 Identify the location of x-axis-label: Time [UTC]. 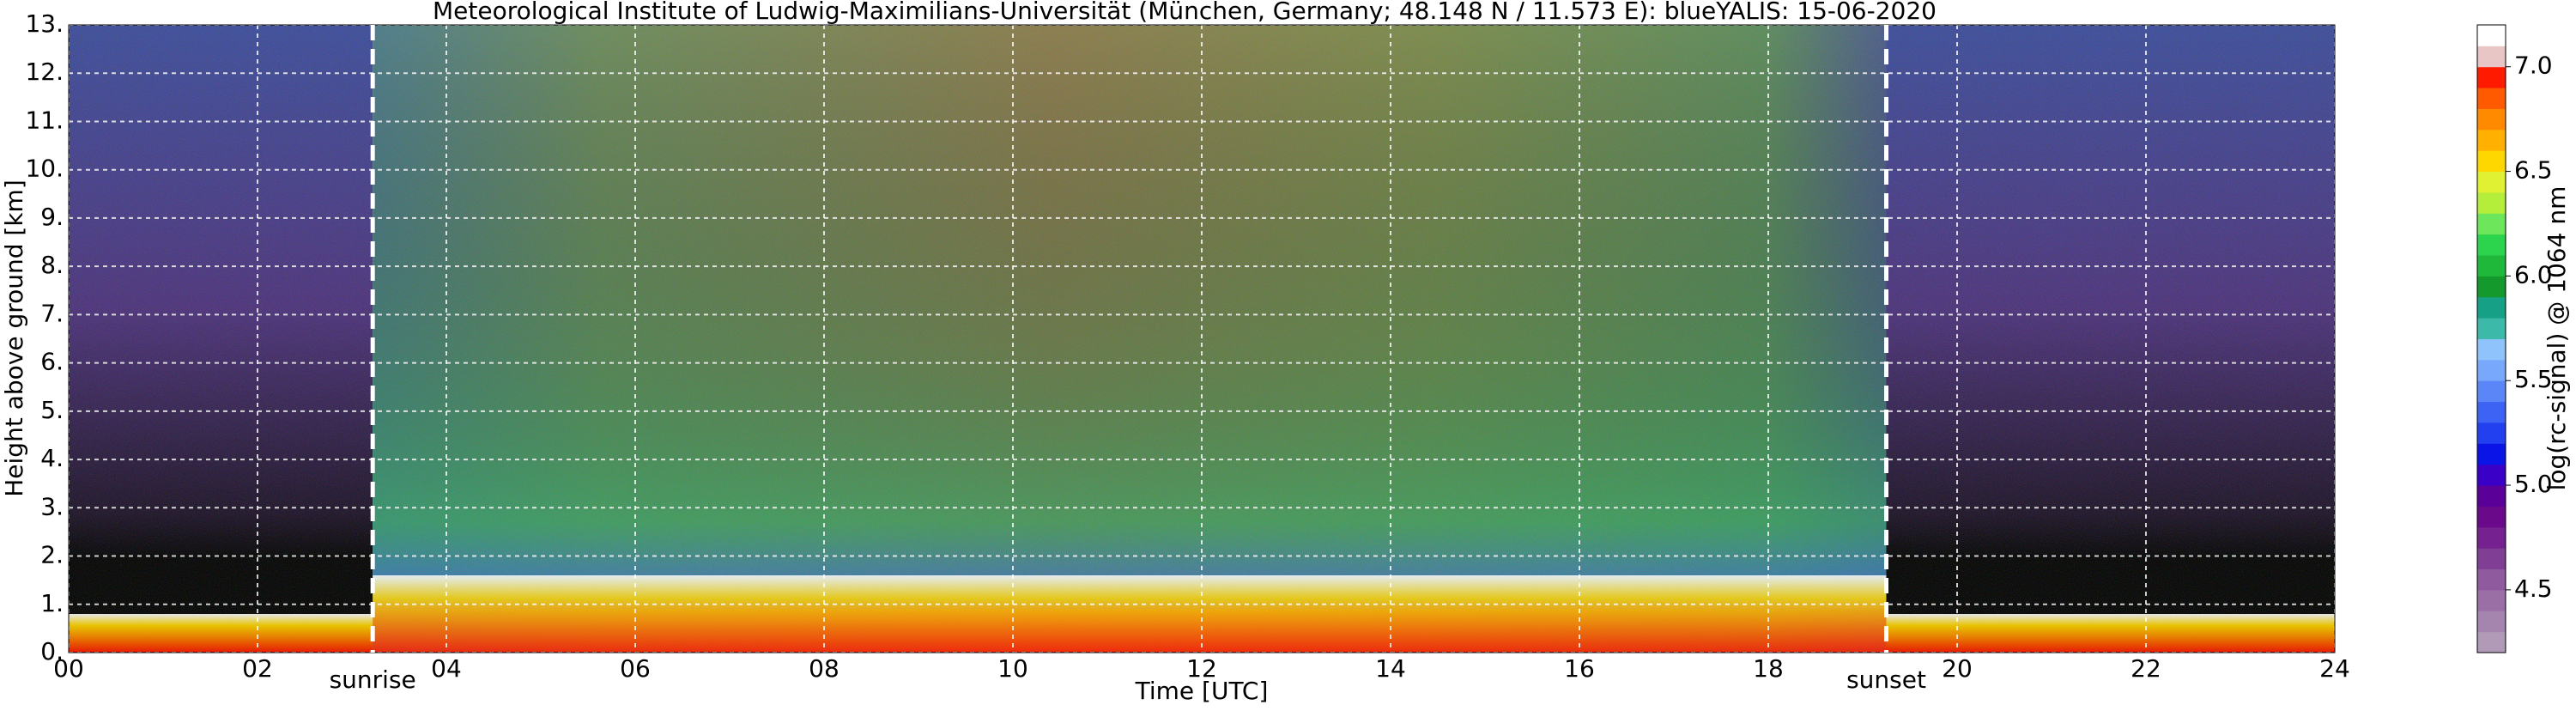
(1202, 691).